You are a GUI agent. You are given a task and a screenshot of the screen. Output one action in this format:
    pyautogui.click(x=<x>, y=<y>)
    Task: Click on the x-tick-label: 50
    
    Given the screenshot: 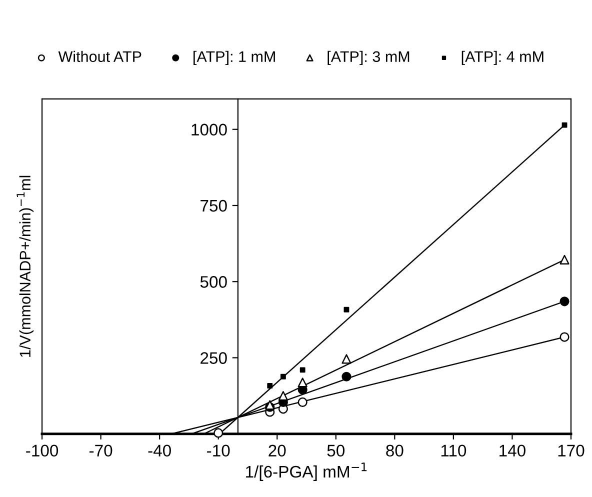 What is the action you would take?
    pyautogui.click(x=336, y=450)
    